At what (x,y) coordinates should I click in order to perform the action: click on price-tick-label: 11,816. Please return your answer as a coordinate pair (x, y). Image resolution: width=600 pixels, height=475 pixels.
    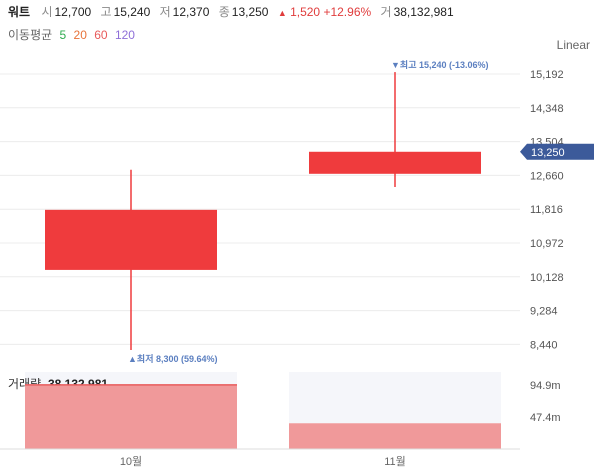
    Looking at the image, I should click on (546, 210).